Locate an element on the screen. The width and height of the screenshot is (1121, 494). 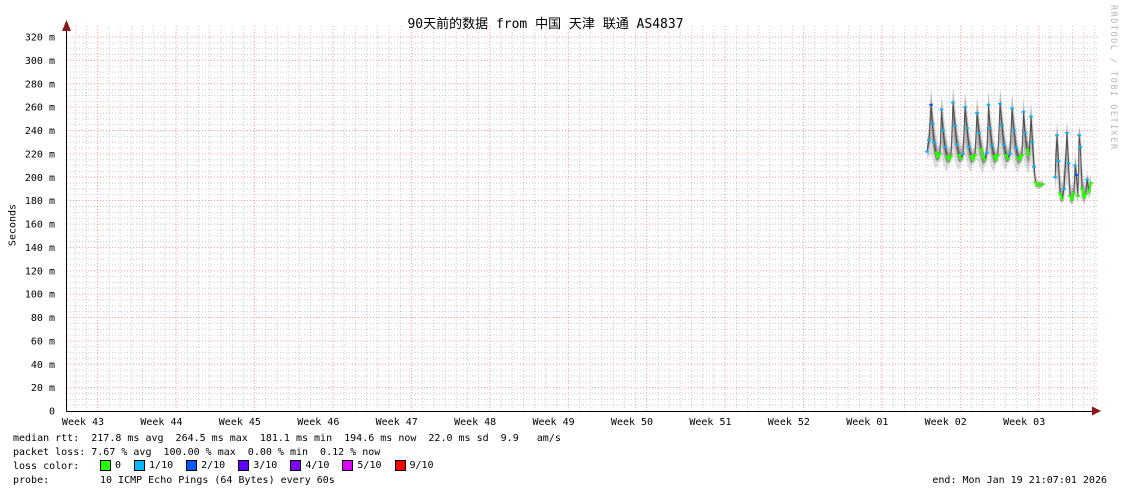
data-series is located at coordinates (1009, 146).